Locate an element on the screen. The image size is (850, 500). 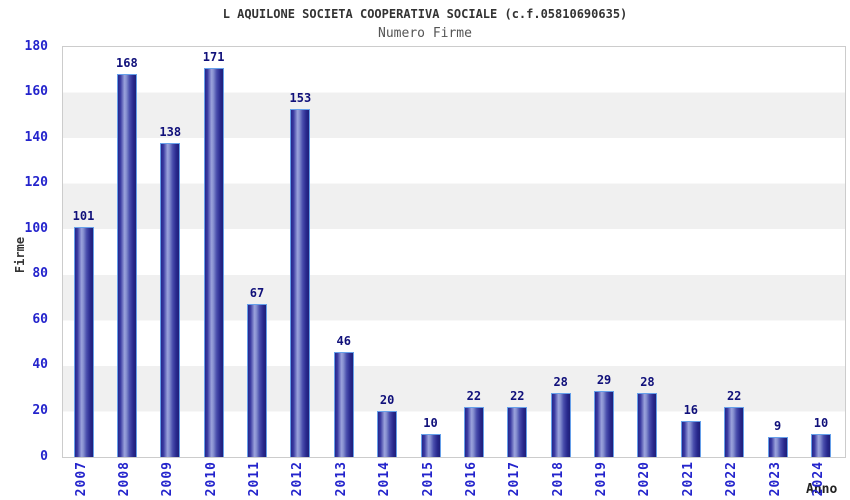
y-tick-label-140: 140 is located at coordinates (36, 137).